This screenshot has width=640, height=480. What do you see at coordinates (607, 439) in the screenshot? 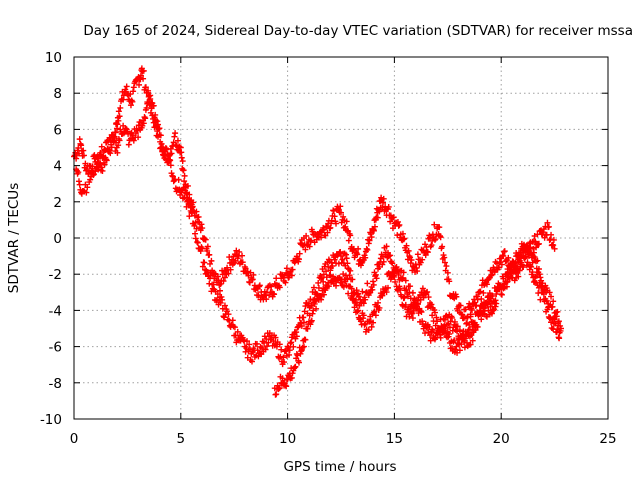
I see `x-tick-label: 25` at bounding box center [607, 439].